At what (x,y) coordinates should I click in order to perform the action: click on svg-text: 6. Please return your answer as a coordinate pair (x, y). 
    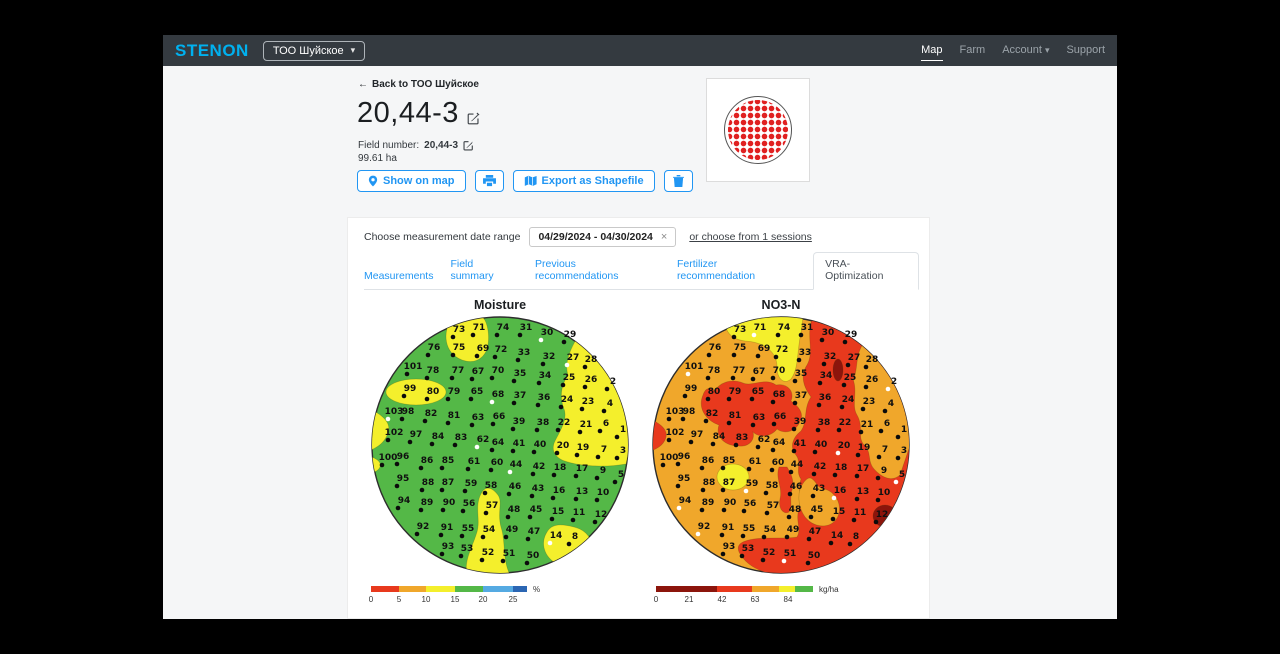
    Looking at the image, I should click on (606, 424).